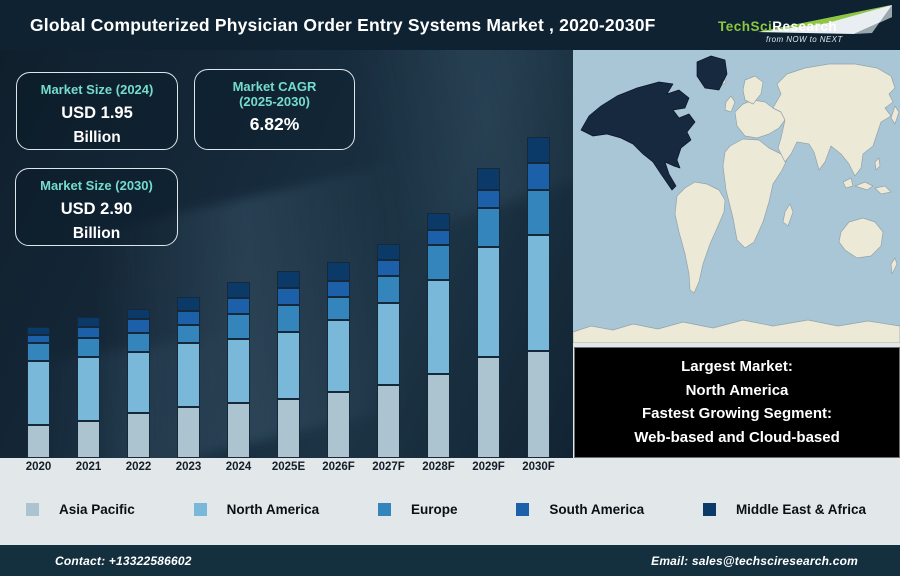  I want to click on stat-box-market-size-2030: Market Size (2030) USD 2.90 Billion, so click(96, 207).